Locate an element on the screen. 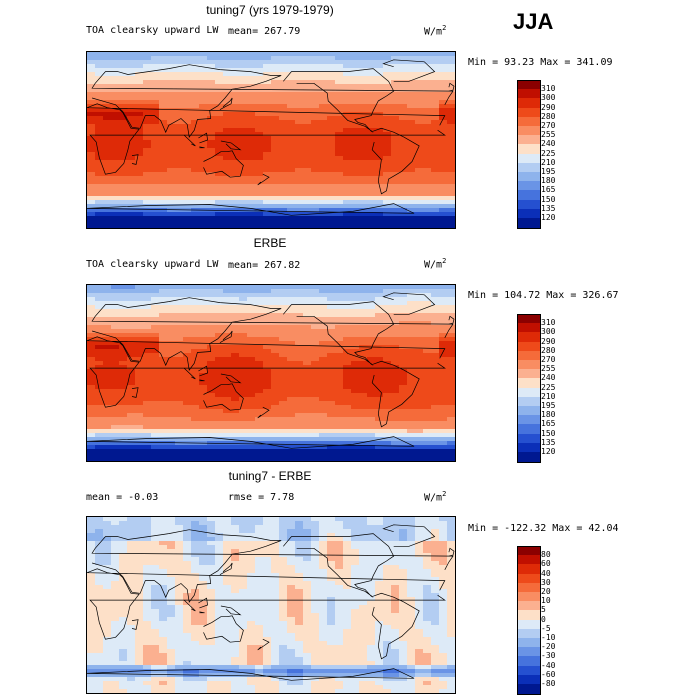 This screenshot has width=700, height=700. colorbar-tick-label: 270 is located at coordinates (548, 125).